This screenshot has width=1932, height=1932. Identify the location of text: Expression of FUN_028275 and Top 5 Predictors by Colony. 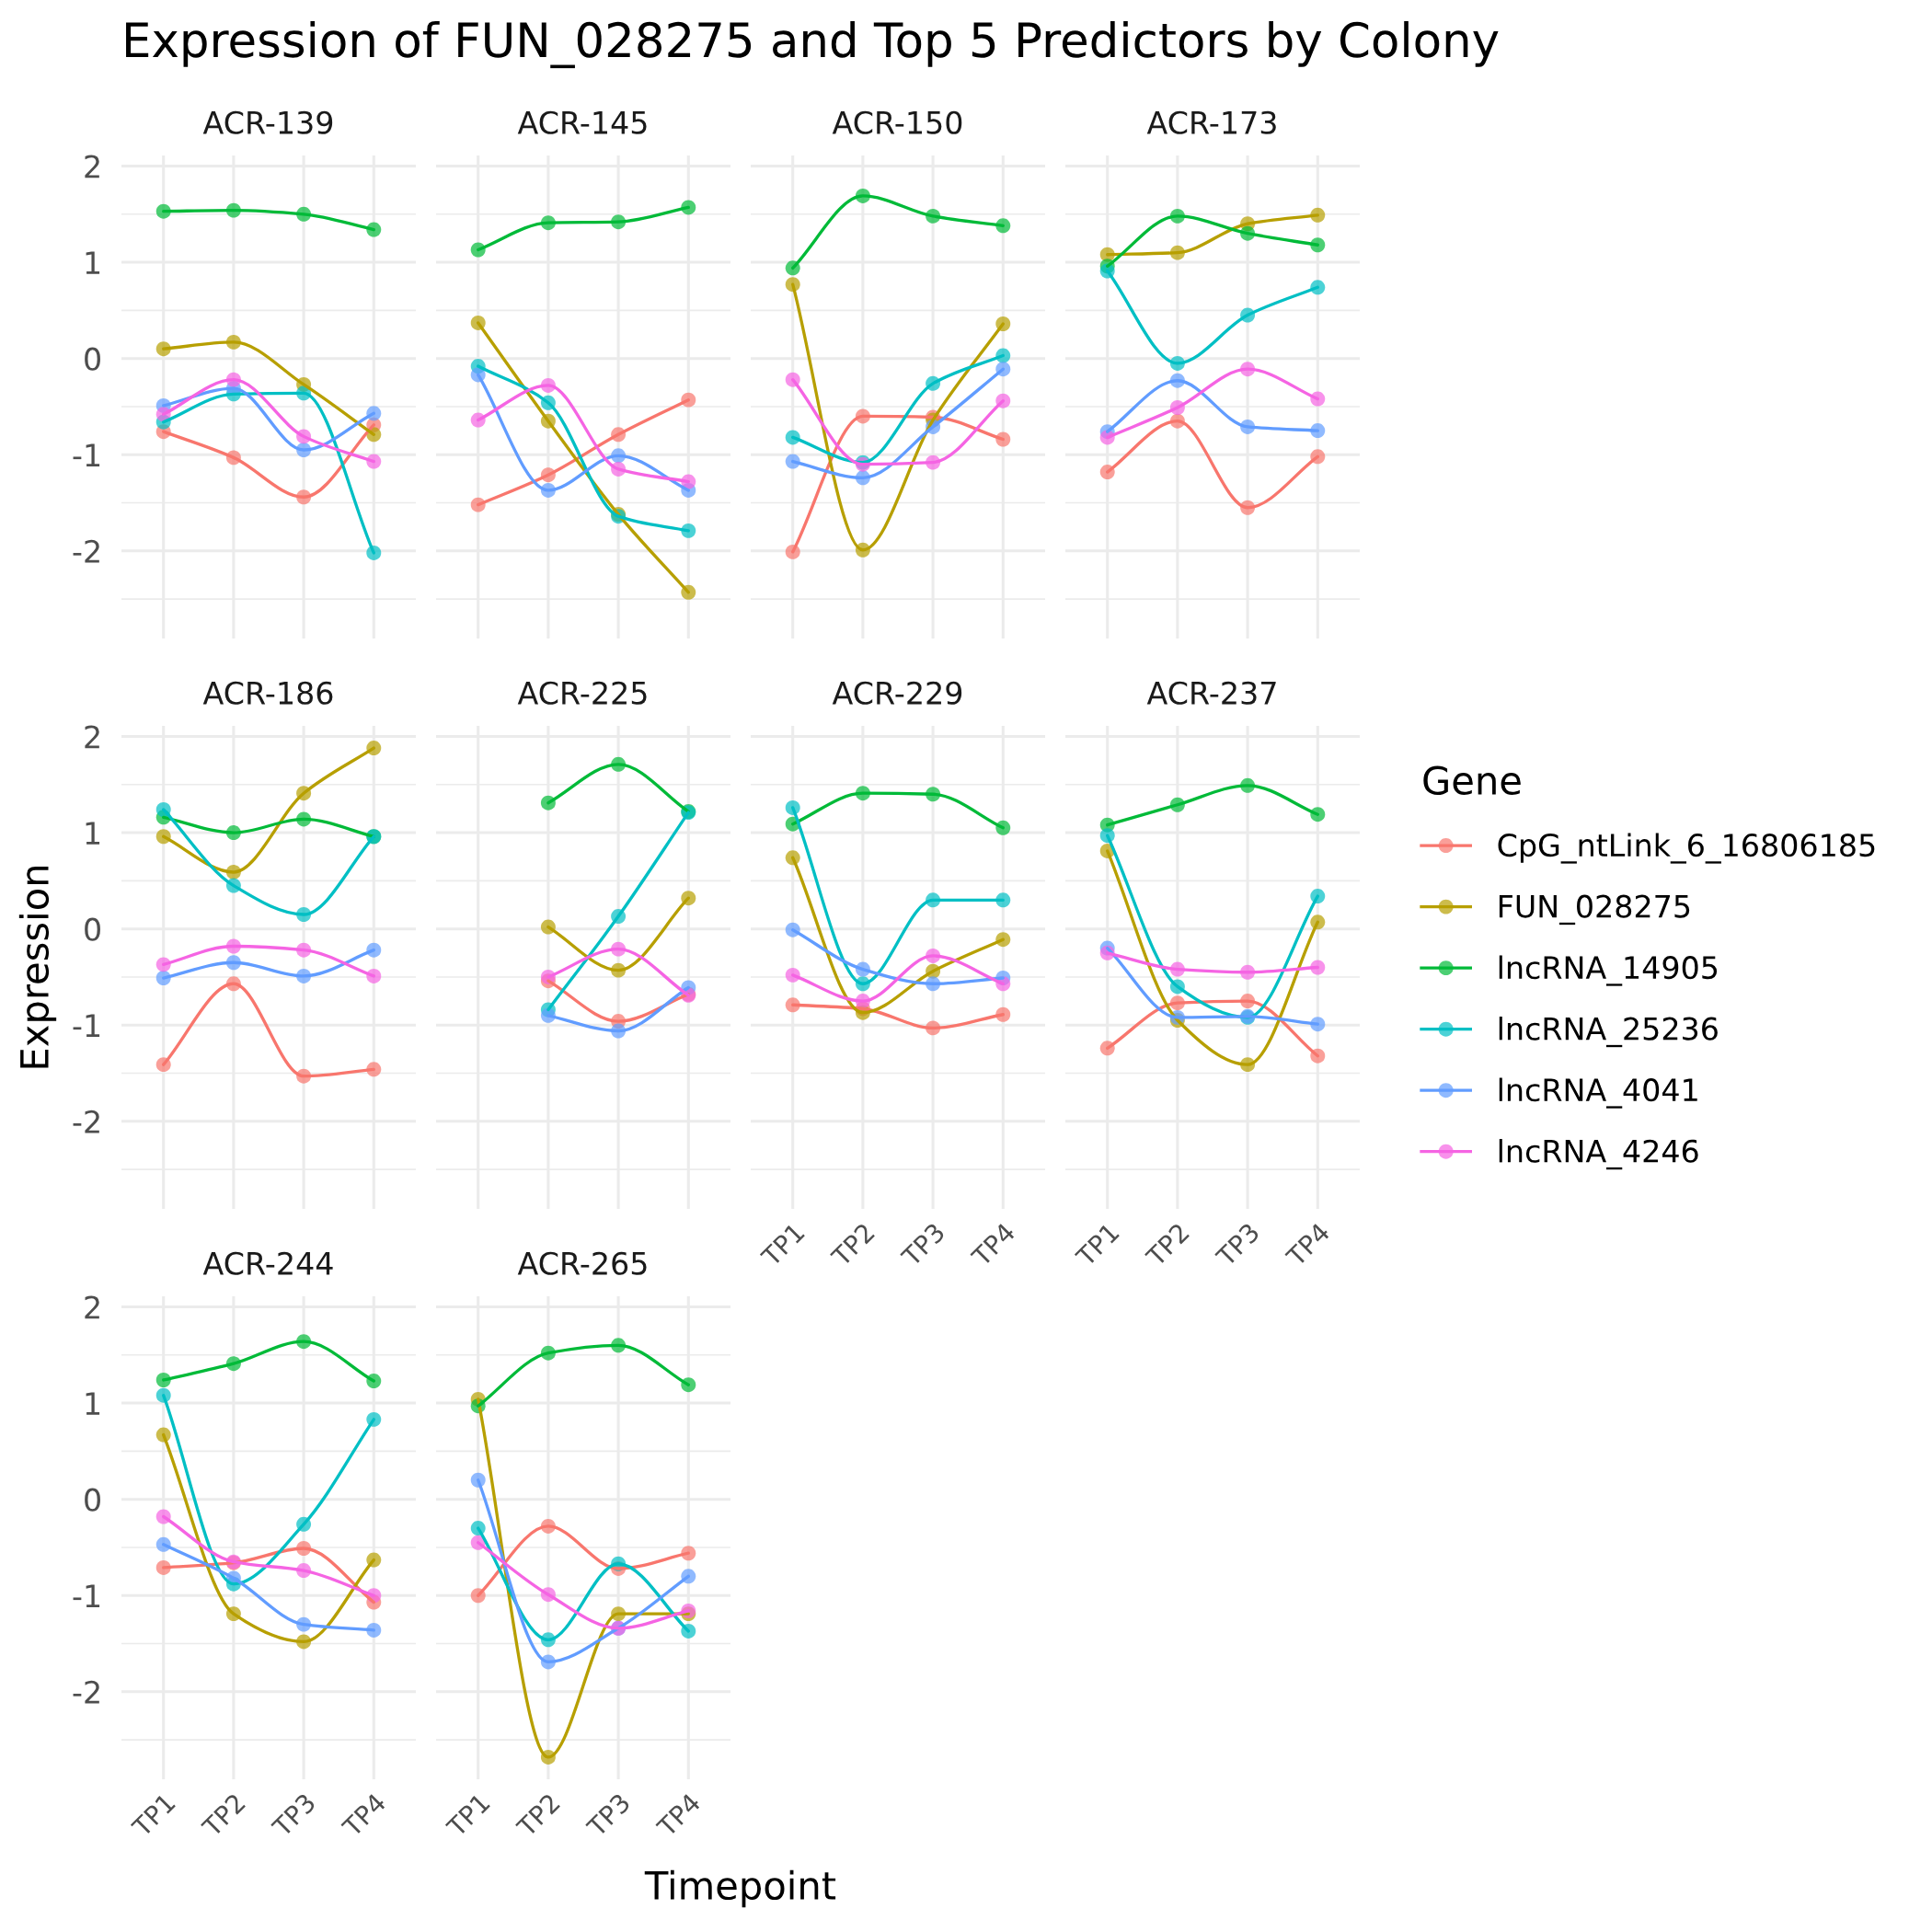
(812, 44).